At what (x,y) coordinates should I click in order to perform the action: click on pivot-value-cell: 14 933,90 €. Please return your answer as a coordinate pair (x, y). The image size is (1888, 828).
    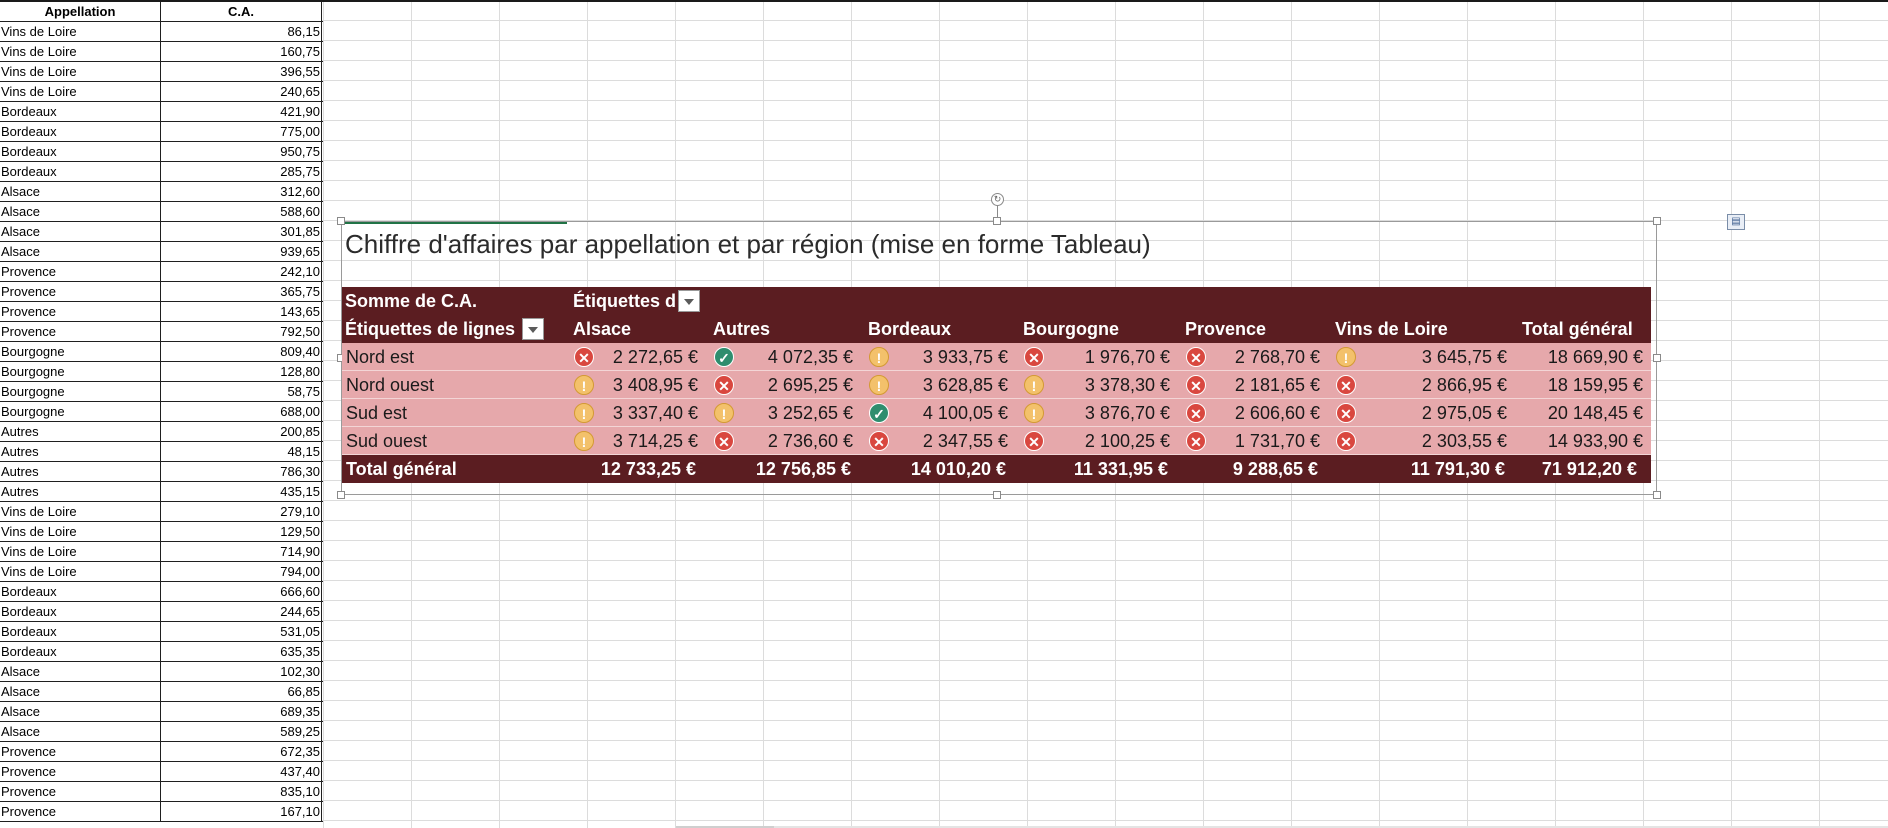
    Looking at the image, I should click on (1585, 440).